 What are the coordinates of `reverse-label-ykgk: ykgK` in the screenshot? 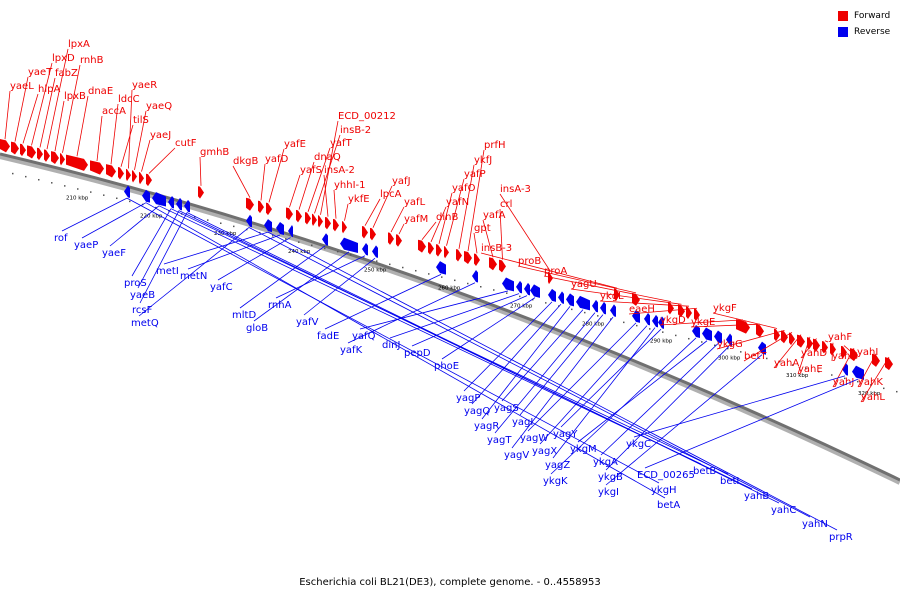 It's located at (555, 481).